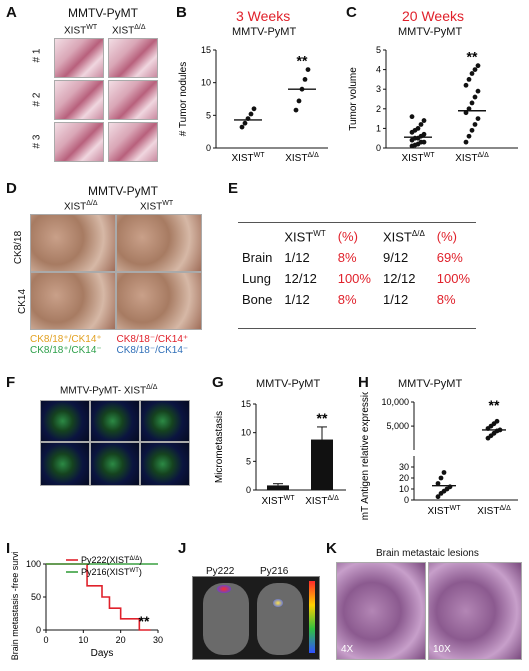 Image resolution: width=529 pixels, height=671 pixels. Describe the element at coordinates (123, 191) in the screenshot. I see `panel-d-title: MMTV-PyMT` at that location.